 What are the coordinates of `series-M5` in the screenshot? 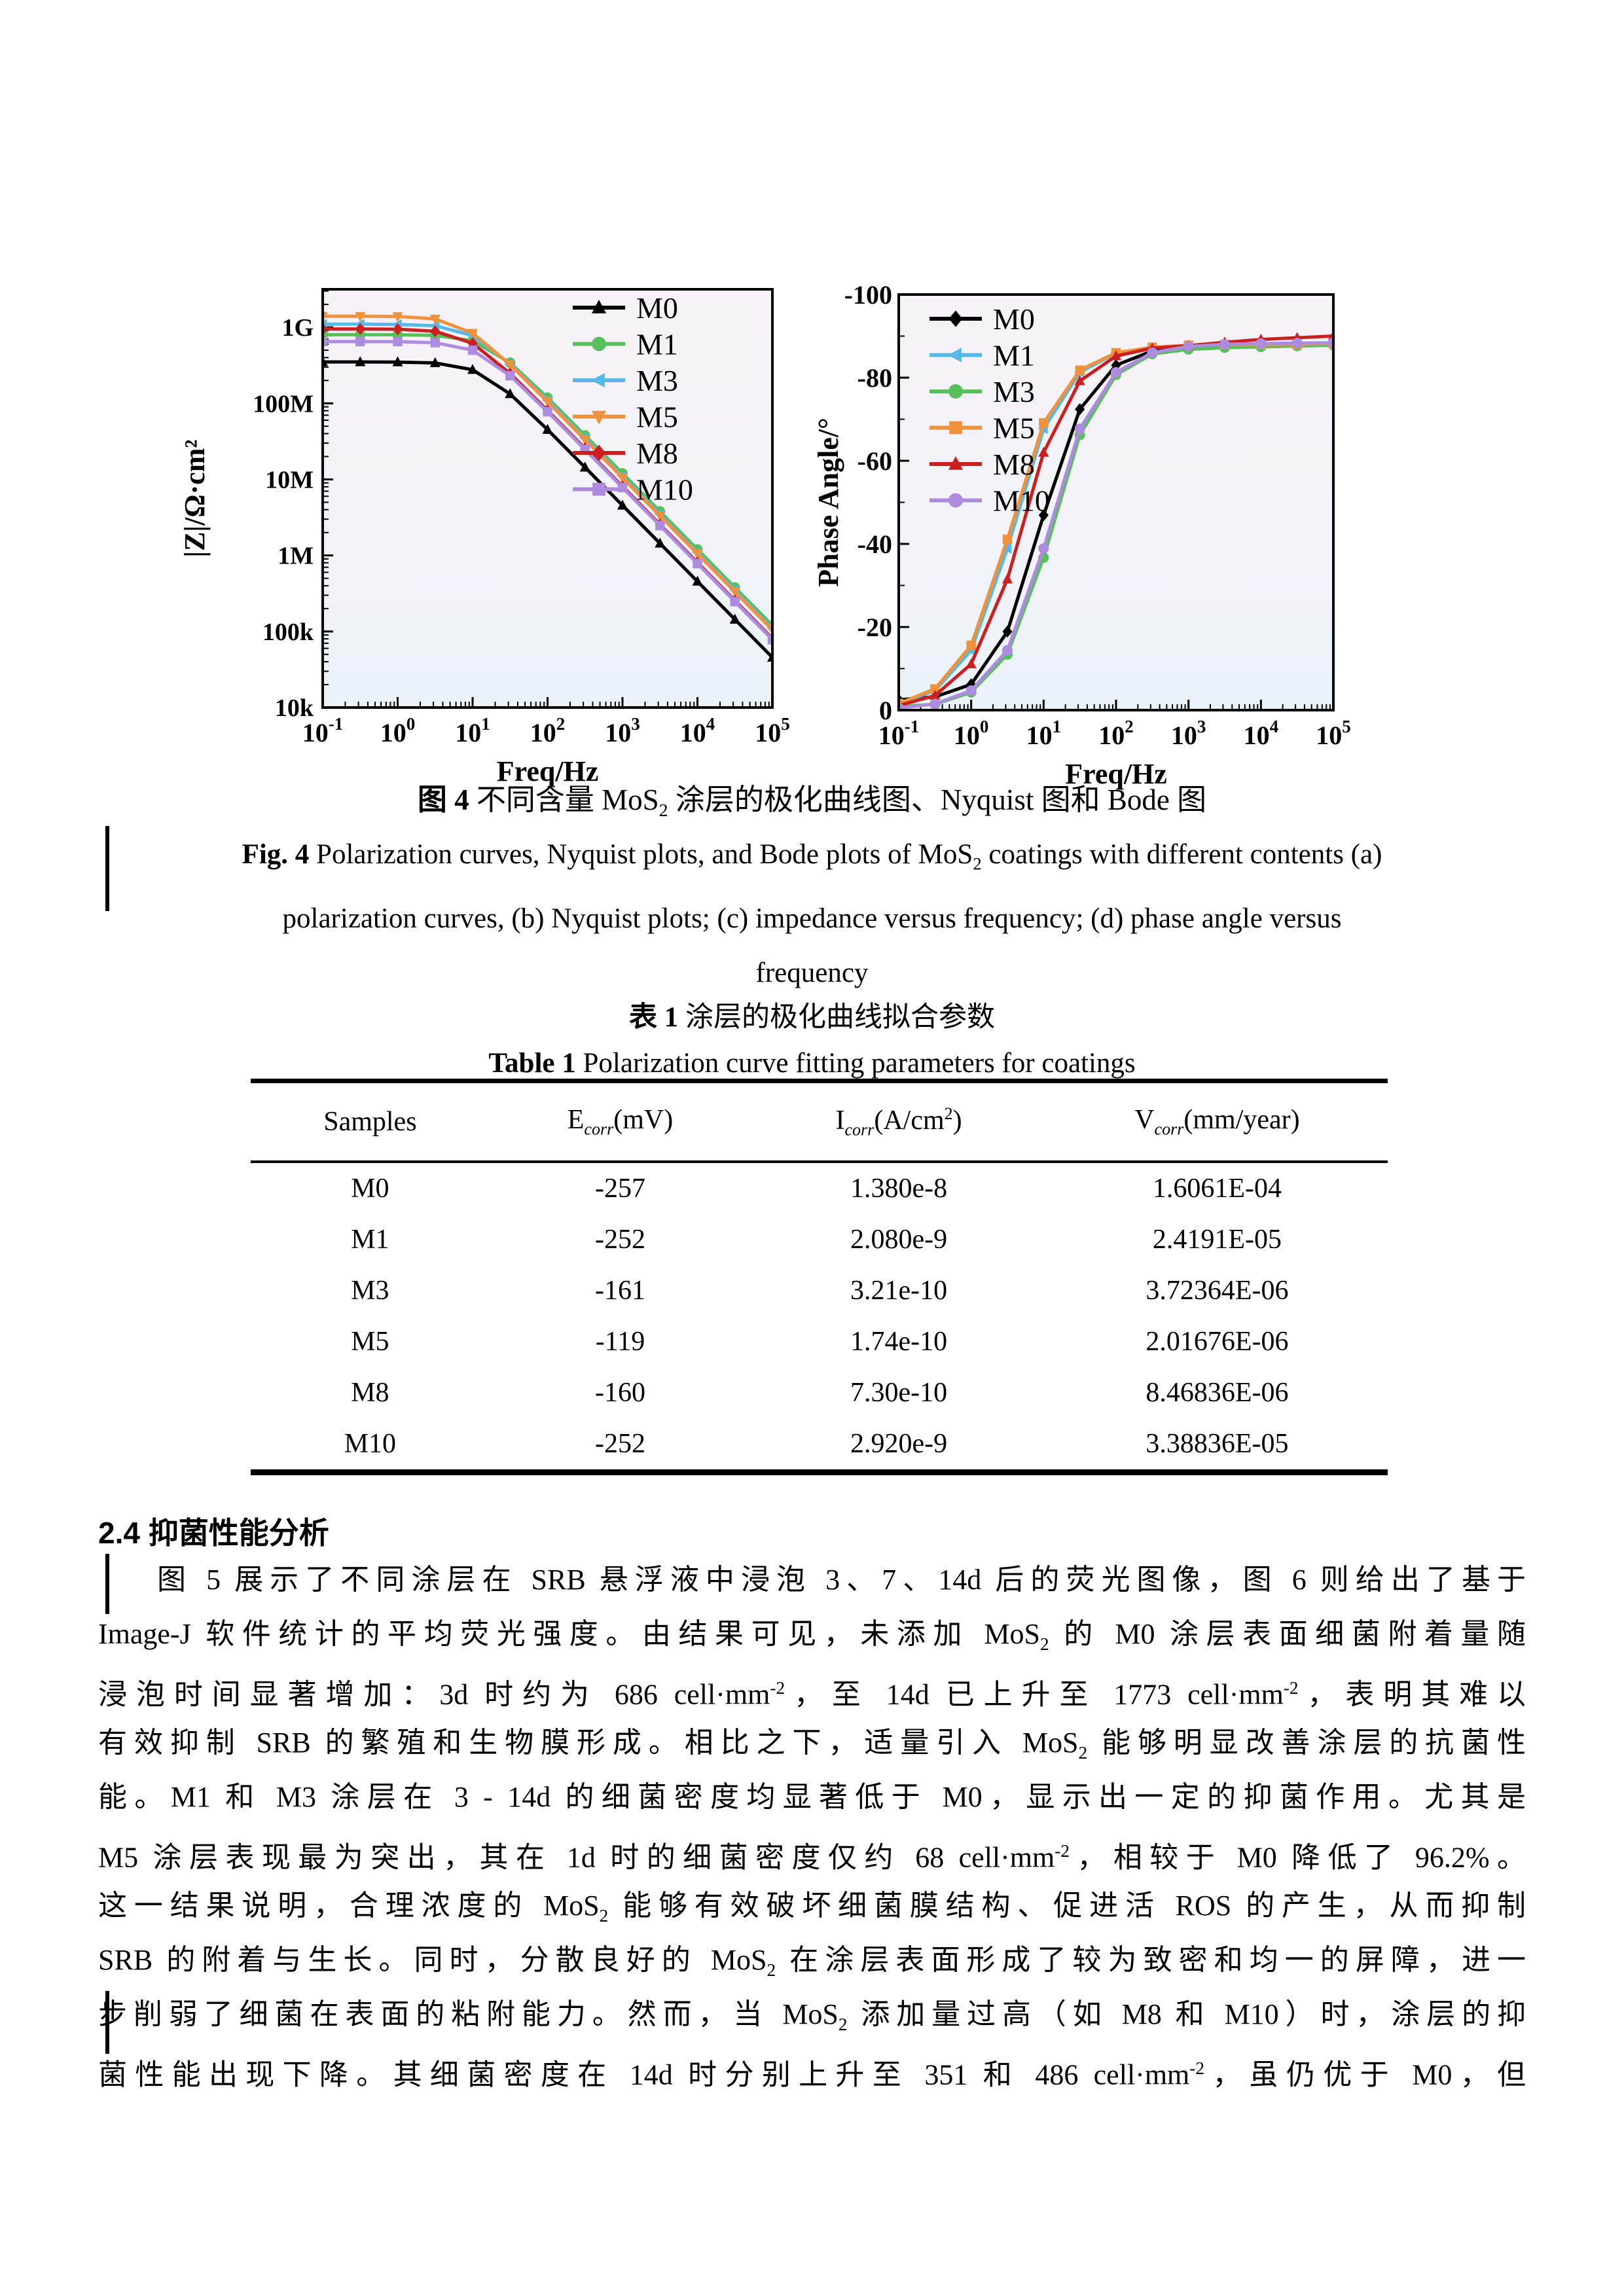 It's located at (547, 474).